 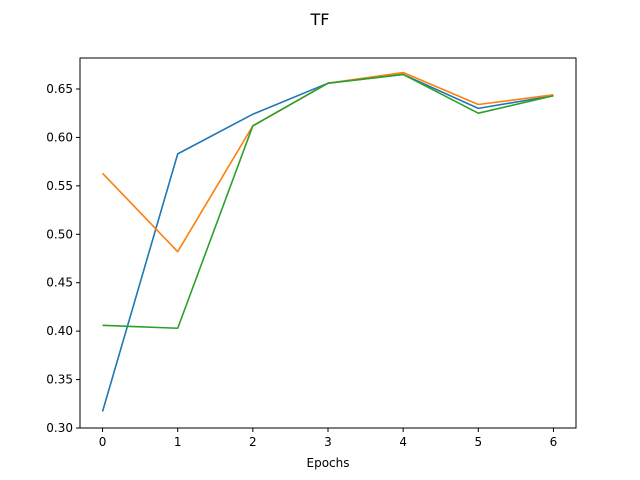 I want to click on x-axis-ticks: 0 1 2 3 4 5 6, so click(x=328, y=438).